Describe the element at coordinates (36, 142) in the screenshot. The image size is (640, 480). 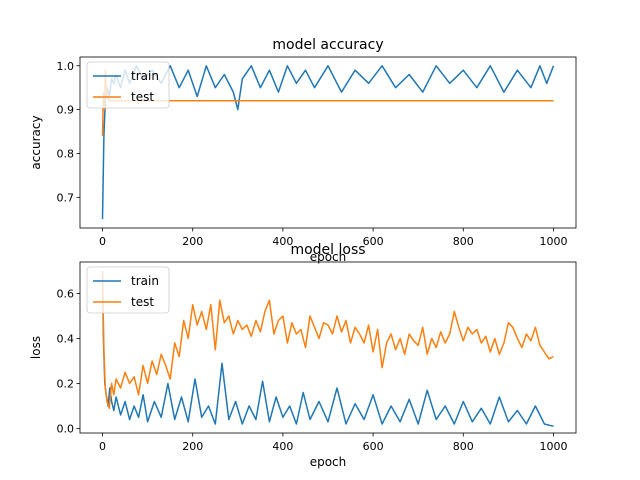
I see `y-axis-label: accuracy` at that location.